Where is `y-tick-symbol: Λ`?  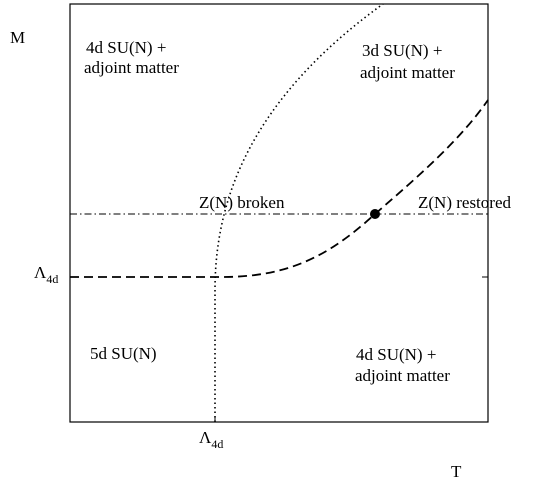 y-tick-symbol: Λ is located at coordinates (40, 272).